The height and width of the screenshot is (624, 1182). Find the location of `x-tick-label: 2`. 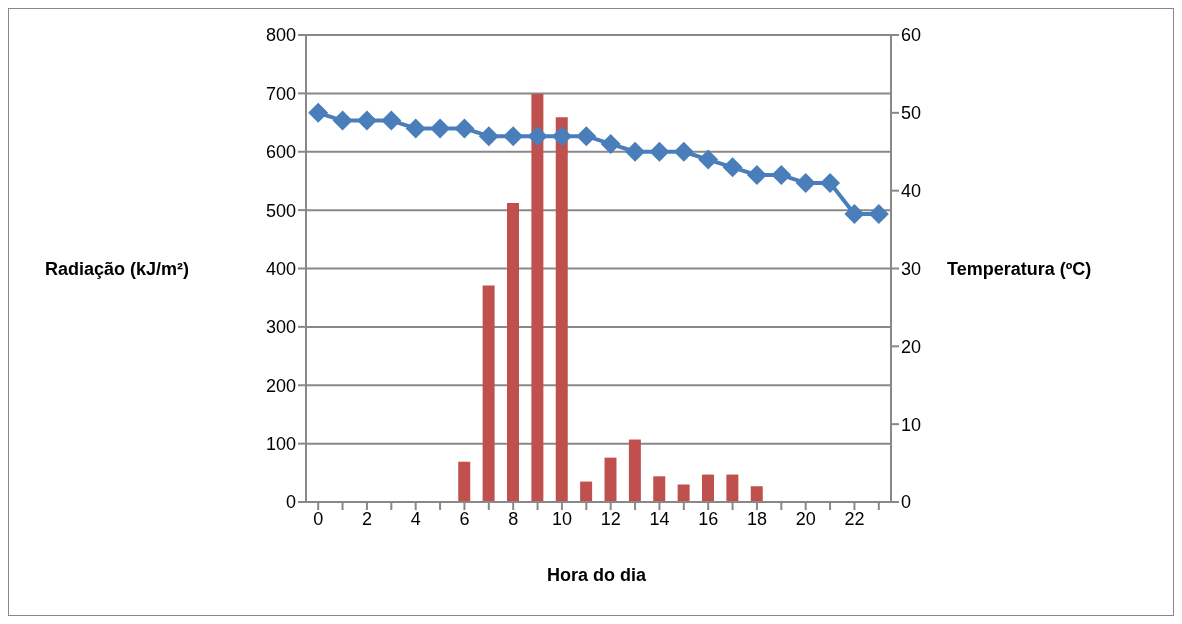

x-tick-label: 2 is located at coordinates (366, 518).